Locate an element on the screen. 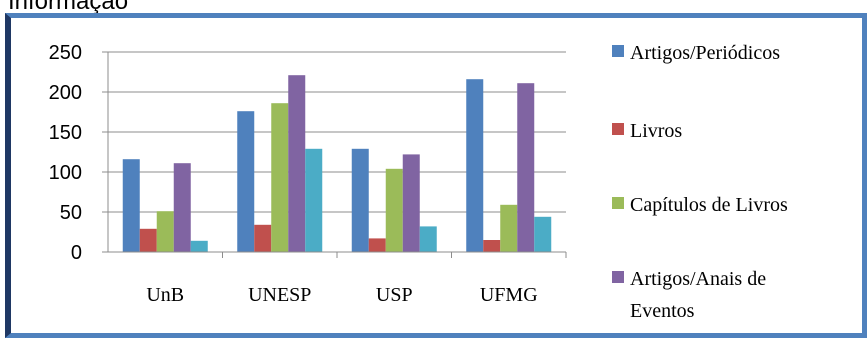  legend-label: Livros is located at coordinates (656, 131).